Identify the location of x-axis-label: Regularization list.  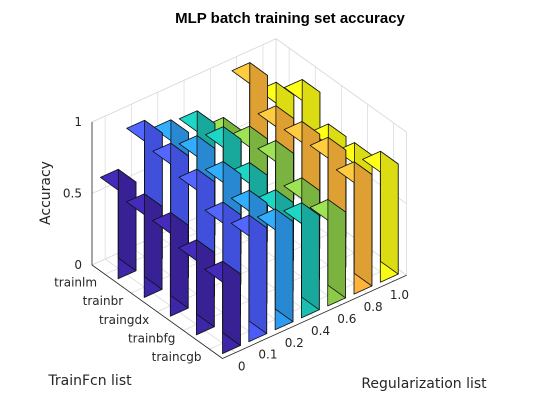
(424, 384).